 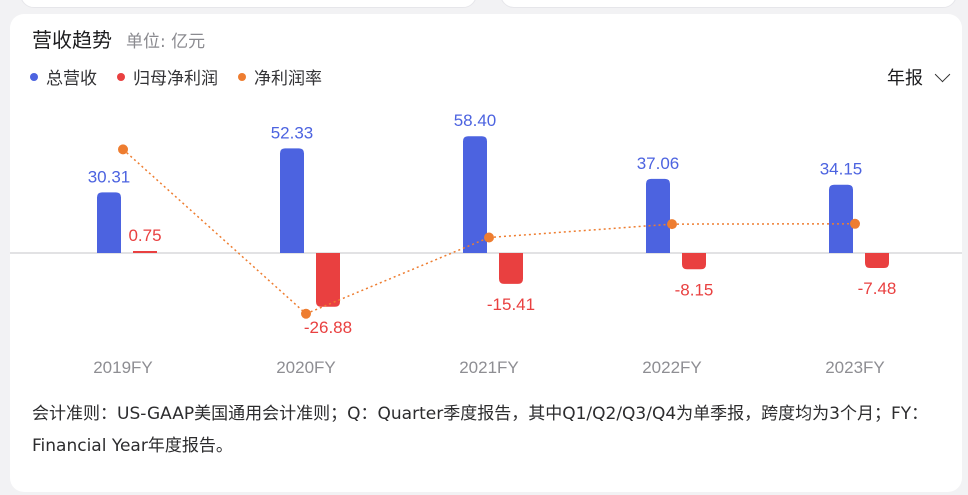 I want to click on top-card-right, so click(x=728, y=4).